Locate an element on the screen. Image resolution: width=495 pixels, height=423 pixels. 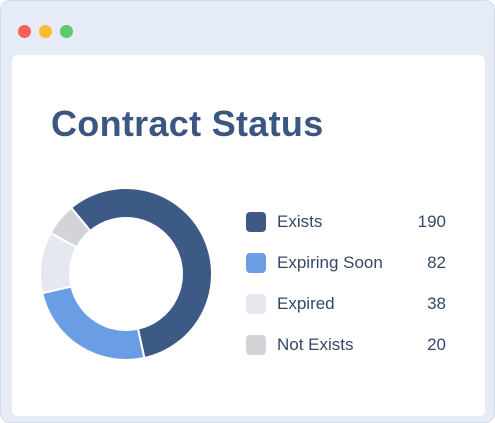
legend-value: 190 is located at coordinates (431, 221).